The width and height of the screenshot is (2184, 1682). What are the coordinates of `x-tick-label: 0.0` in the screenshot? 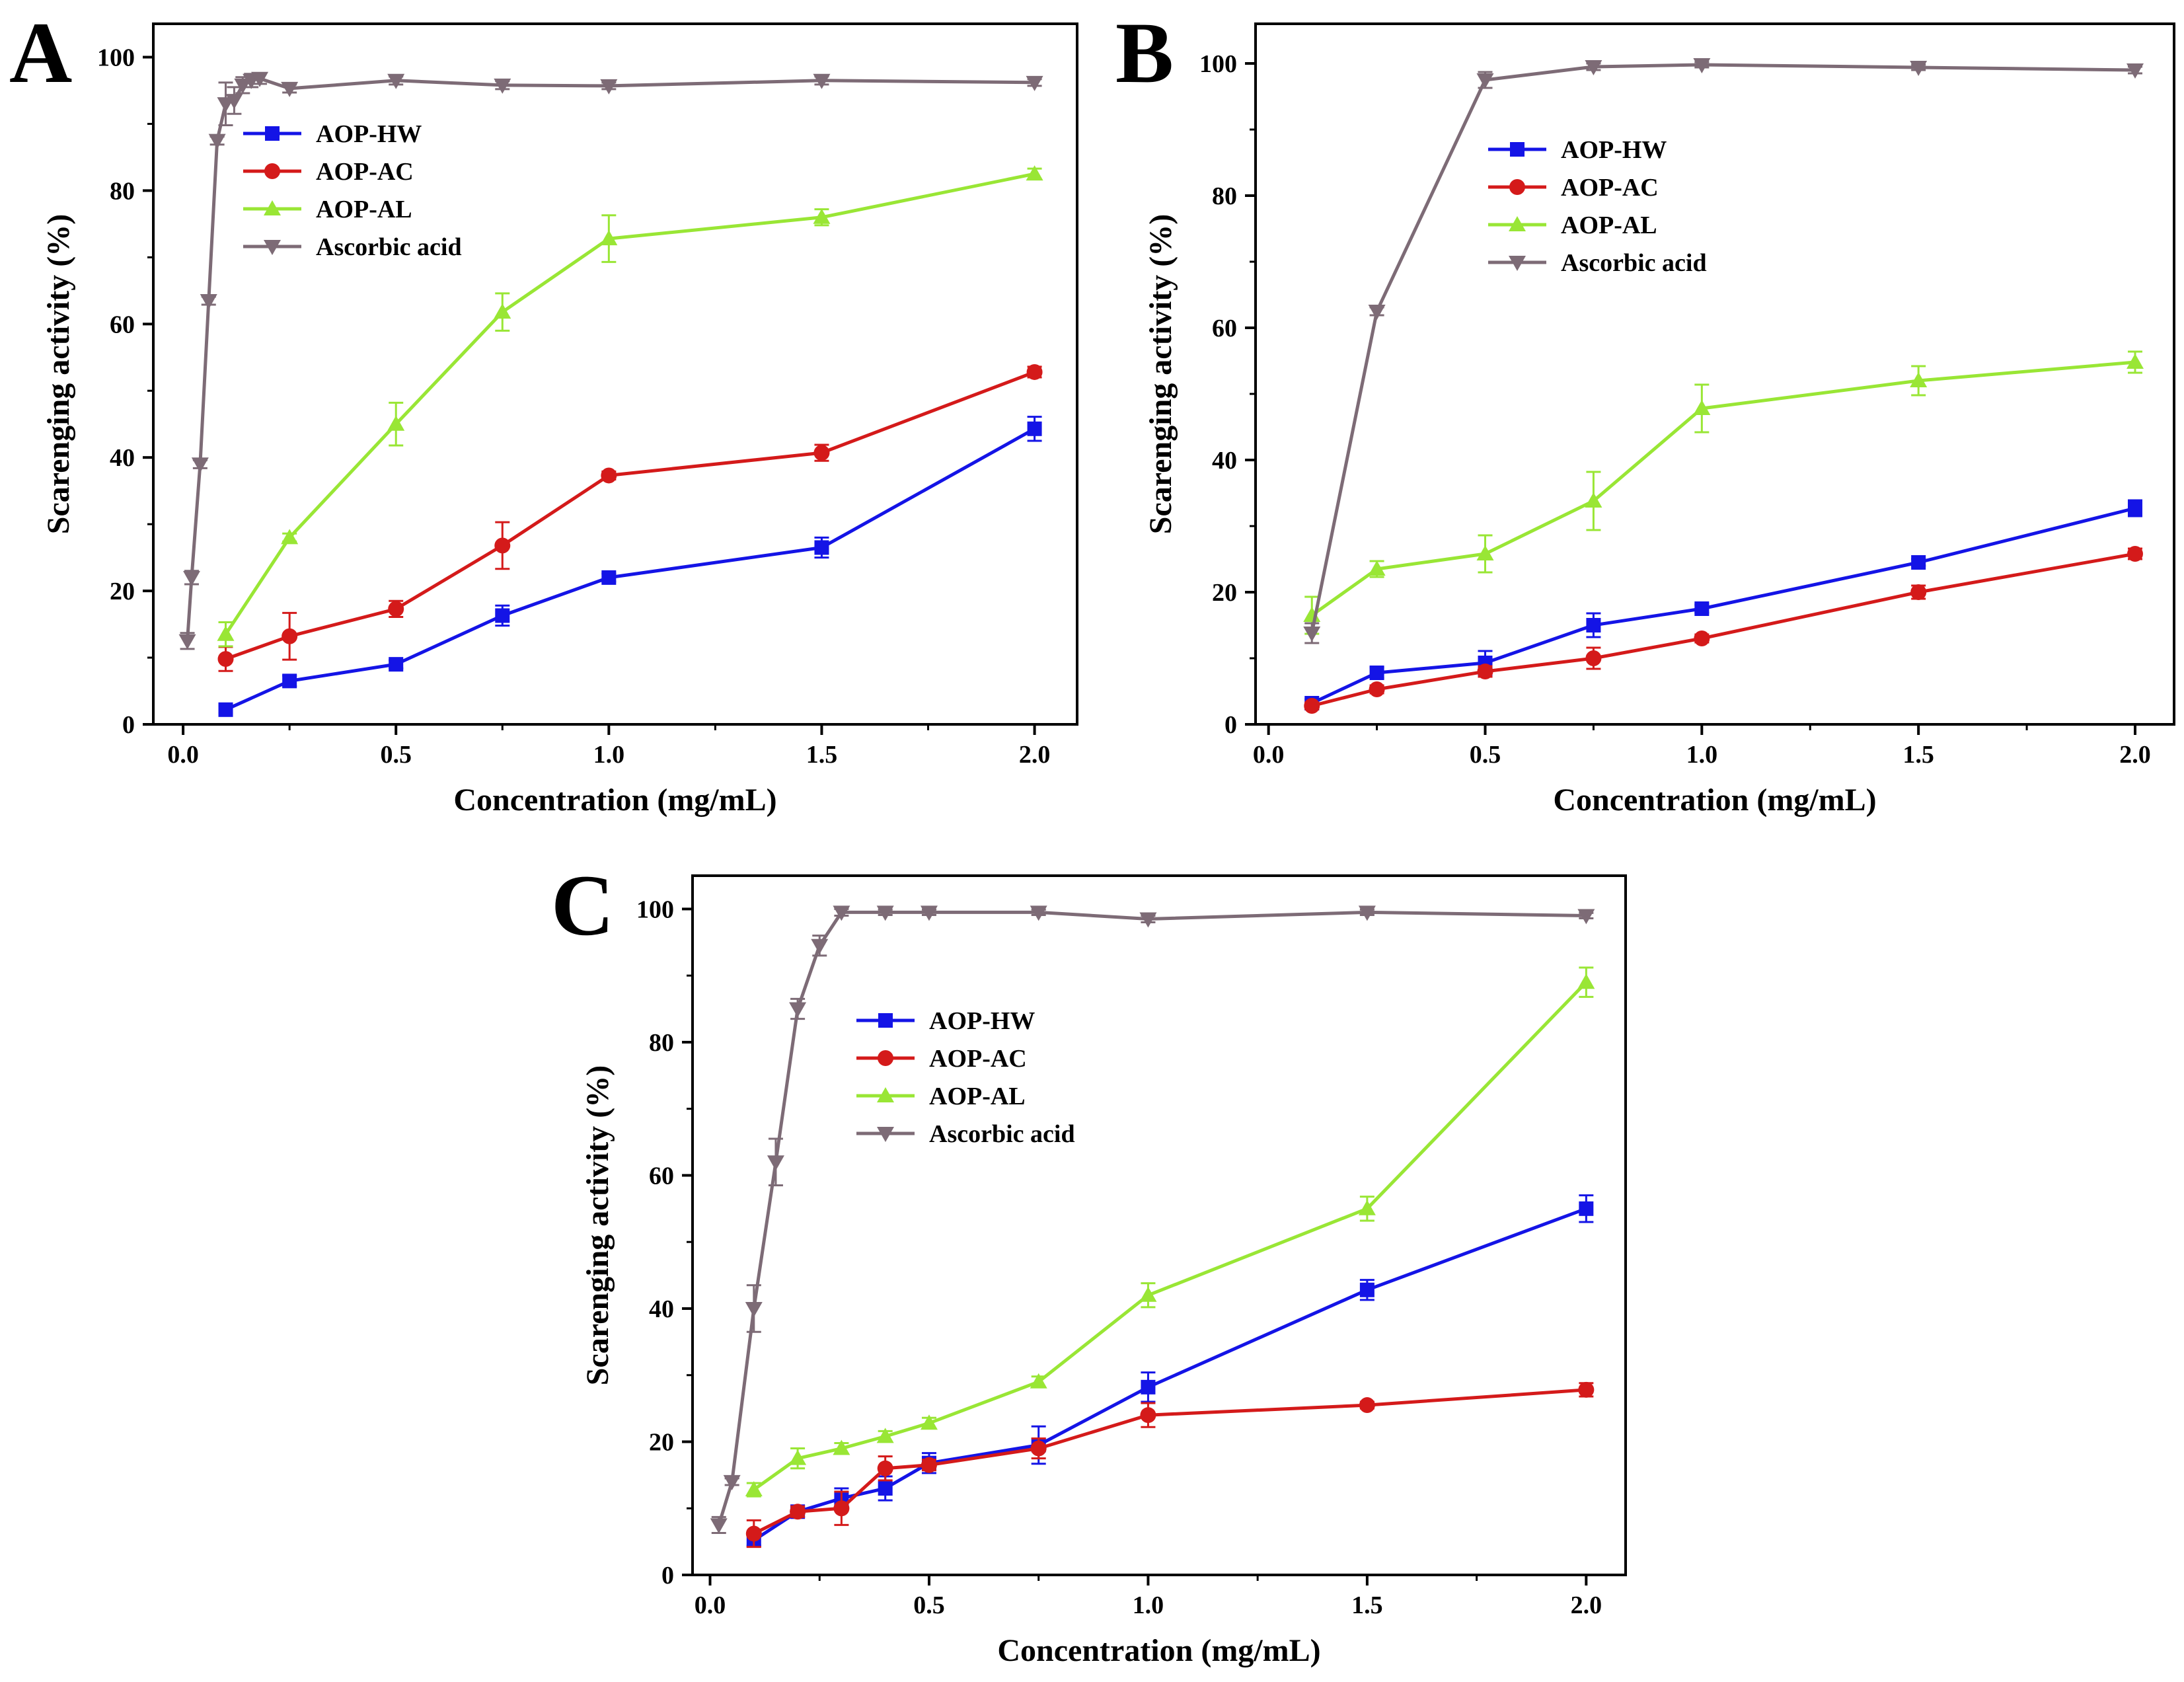 It's located at (1269, 755).